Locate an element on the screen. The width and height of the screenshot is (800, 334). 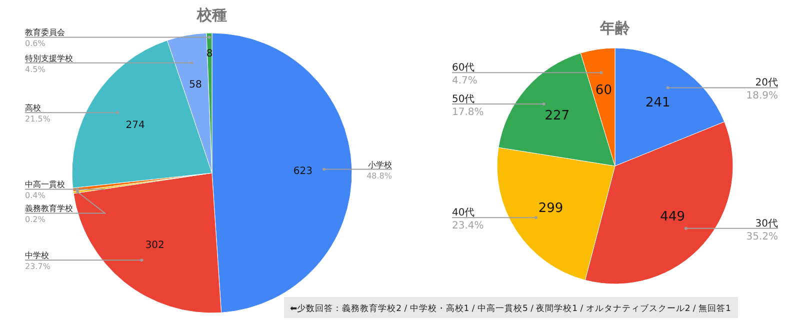
slice-label: 中学校 is located at coordinates (37, 255).